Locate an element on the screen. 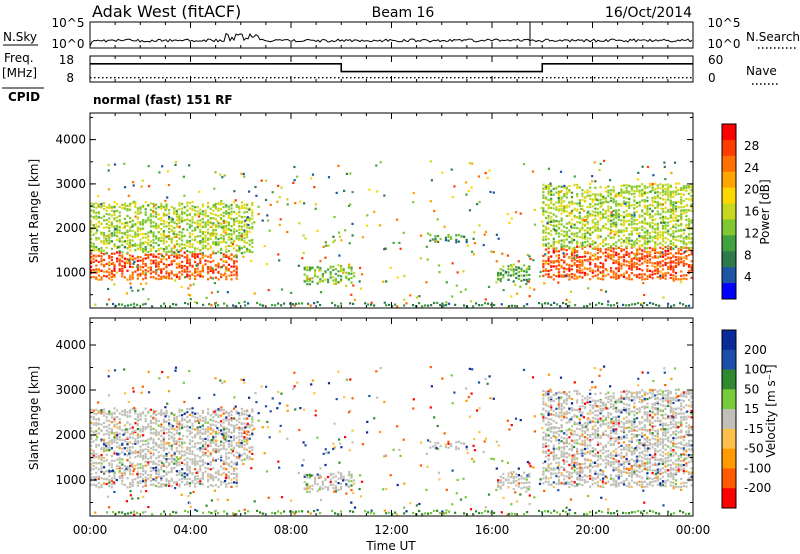 This screenshot has width=800, height=554. colorbar-swatch is located at coordinates (729, 180).